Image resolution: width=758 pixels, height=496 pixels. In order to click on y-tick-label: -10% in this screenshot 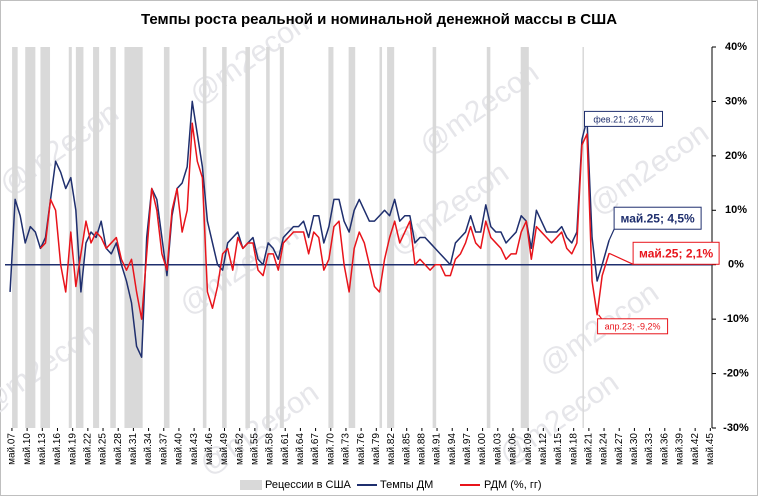, I will do `click(736, 319)`.